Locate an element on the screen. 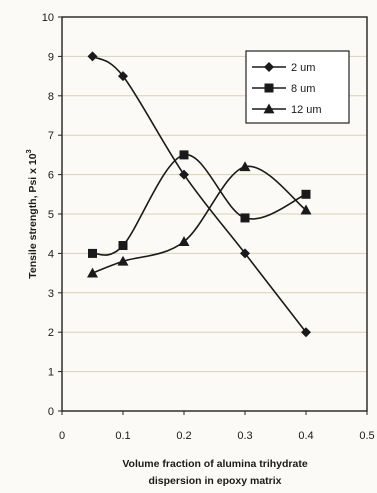  legend-item-12-um: 12 um is located at coordinates (287, 109).